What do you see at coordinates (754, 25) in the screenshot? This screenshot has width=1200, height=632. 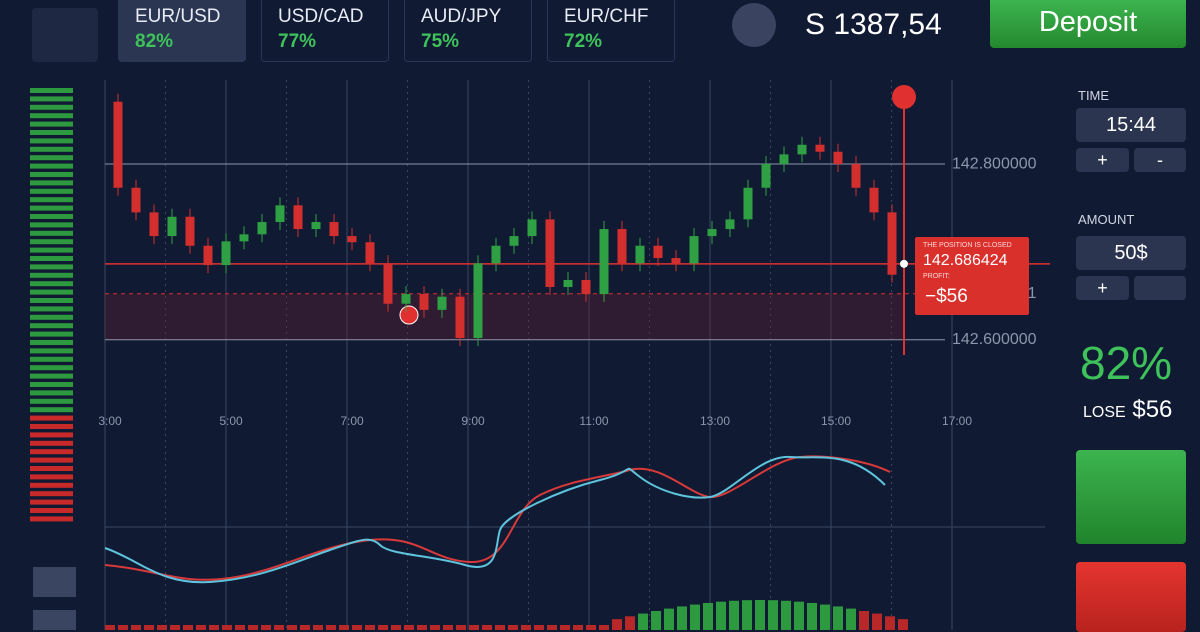 I see `avatar` at bounding box center [754, 25].